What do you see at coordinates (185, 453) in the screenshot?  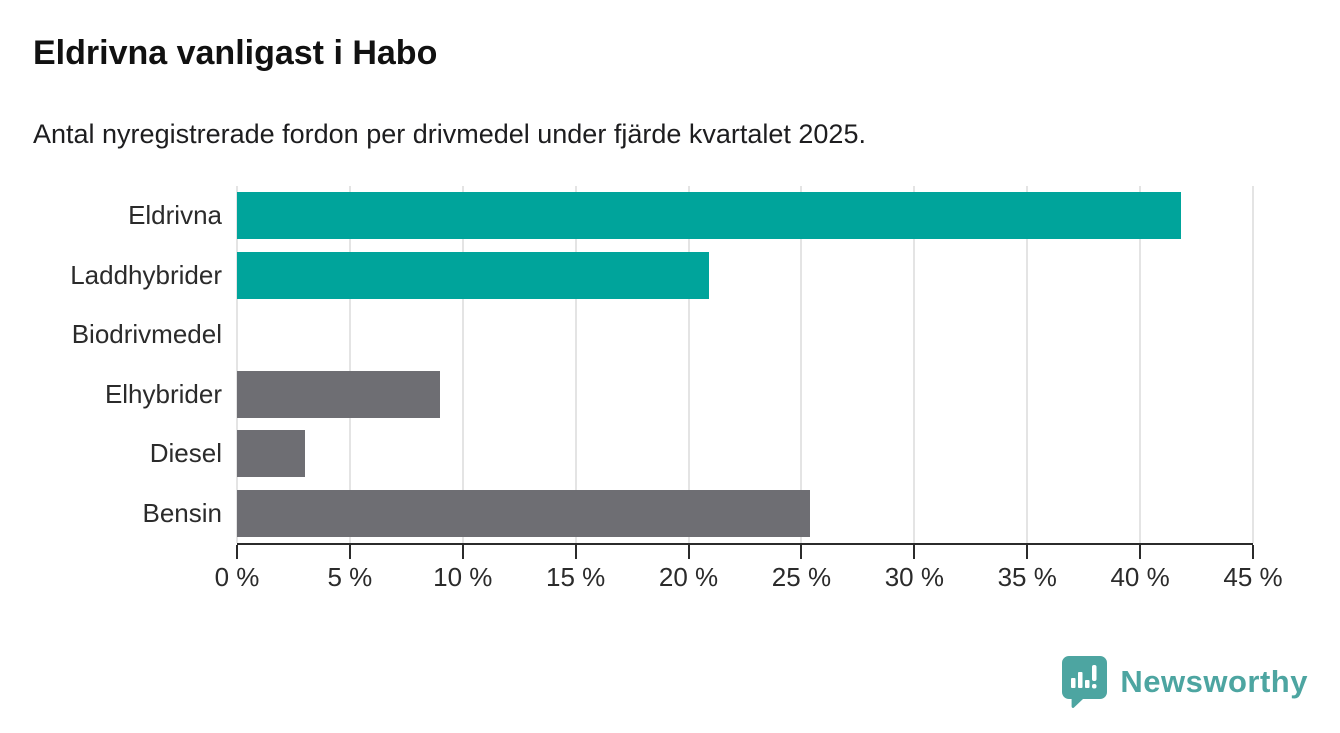 I see `category-label-diesel: Diesel` at bounding box center [185, 453].